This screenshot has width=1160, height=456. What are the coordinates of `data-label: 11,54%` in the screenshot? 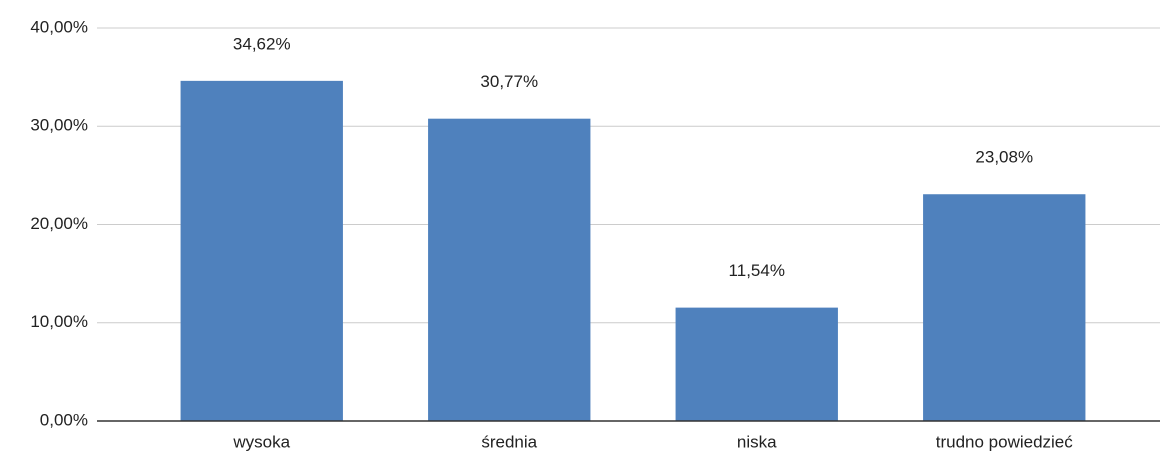 It's located at (757, 270).